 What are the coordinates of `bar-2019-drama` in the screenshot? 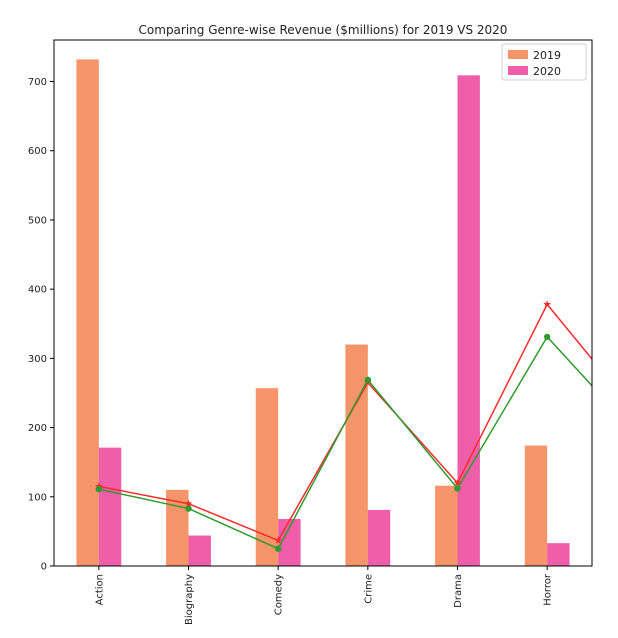 It's located at (446, 525).